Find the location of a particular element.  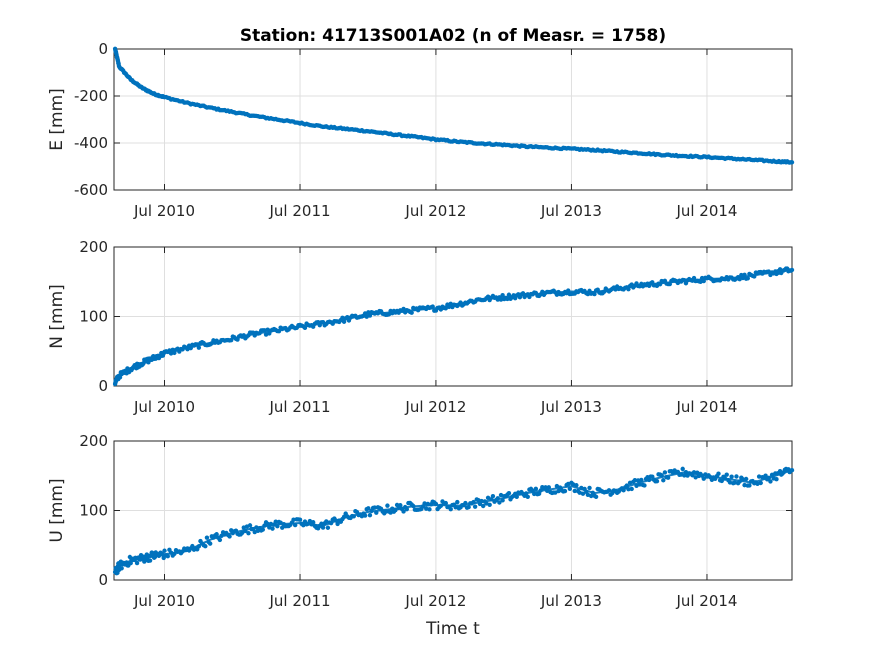

x-tick-label: Jul 2013 is located at coordinates (571, 601).